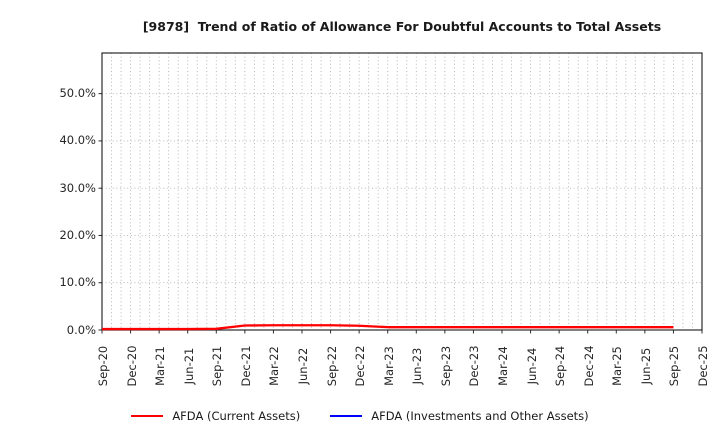 Image resolution: width=720 pixels, height=440 pixels. What do you see at coordinates (417, 366) in the screenshot?
I see `x-tick-label: Jun-23` at bounding box center [417, 366].